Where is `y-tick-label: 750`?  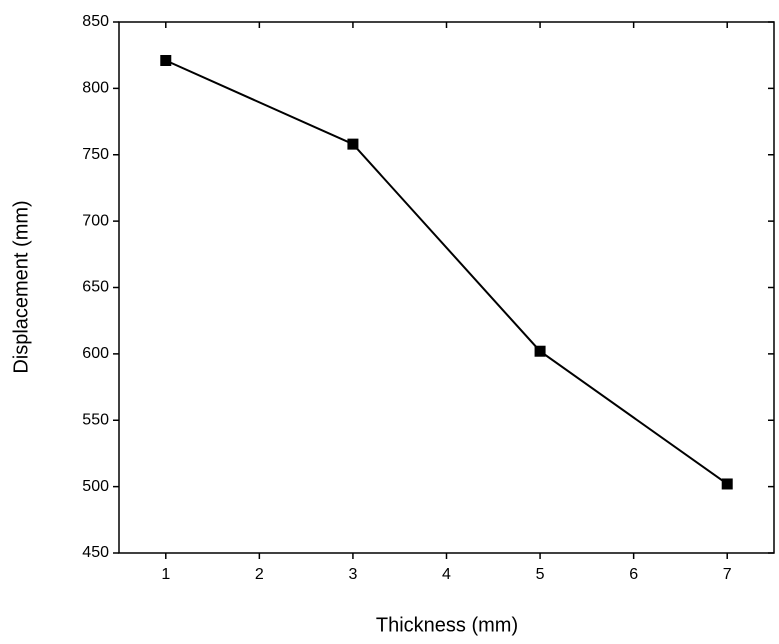
y-tick-label: 750 is located at coordinates (95, 154).